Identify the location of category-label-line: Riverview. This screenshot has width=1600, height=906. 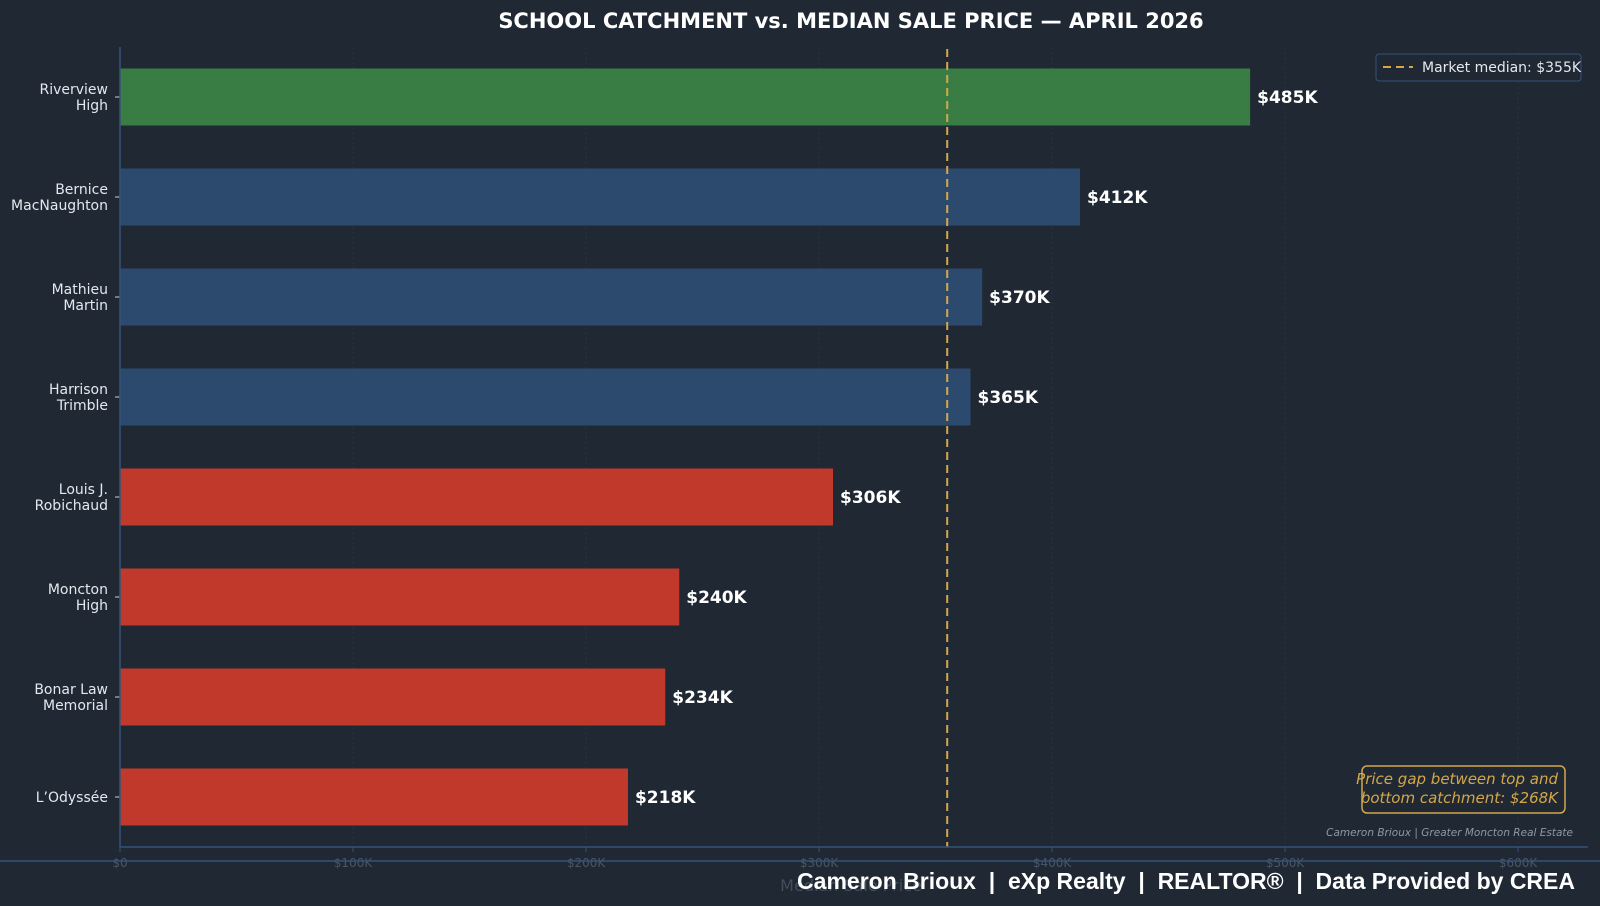
(73, 90).